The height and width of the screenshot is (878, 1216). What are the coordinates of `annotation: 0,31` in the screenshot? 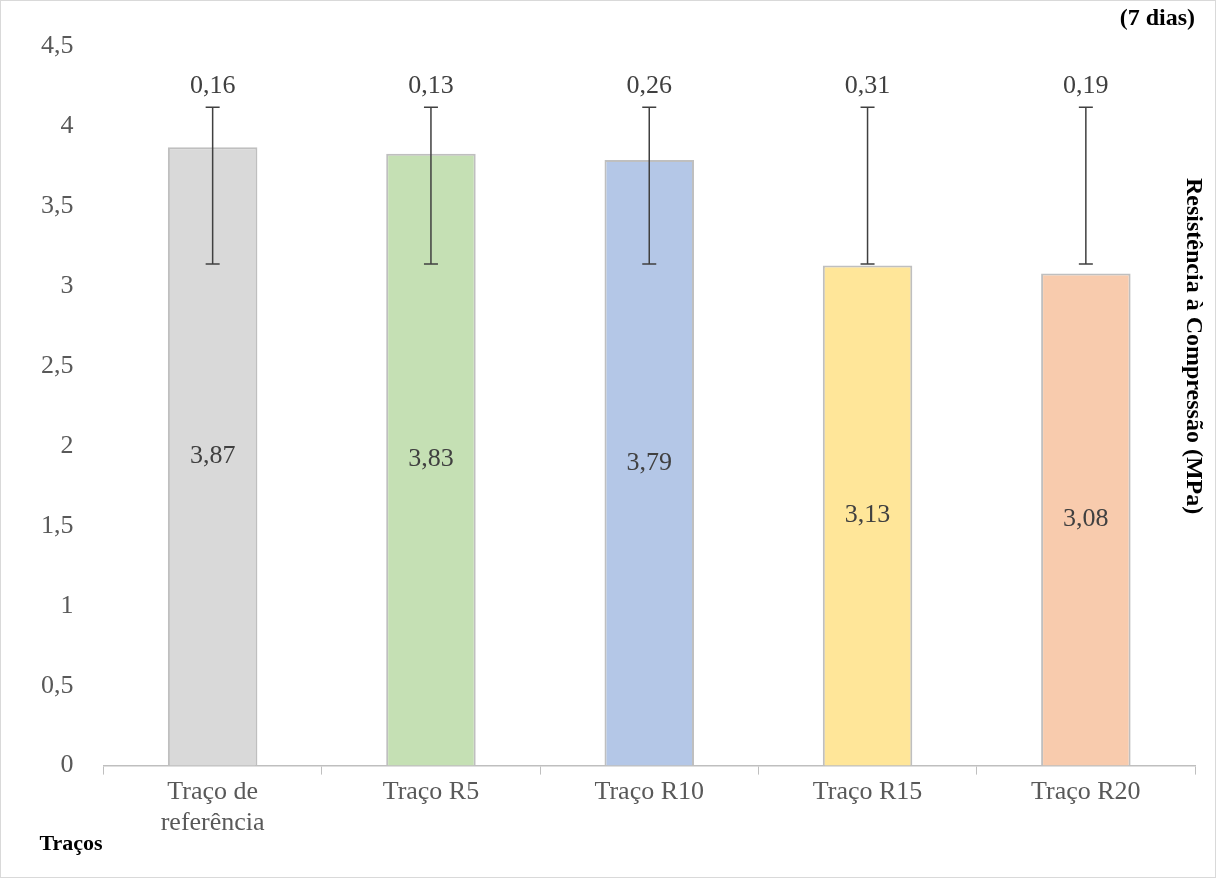 It's located at (867, 85).